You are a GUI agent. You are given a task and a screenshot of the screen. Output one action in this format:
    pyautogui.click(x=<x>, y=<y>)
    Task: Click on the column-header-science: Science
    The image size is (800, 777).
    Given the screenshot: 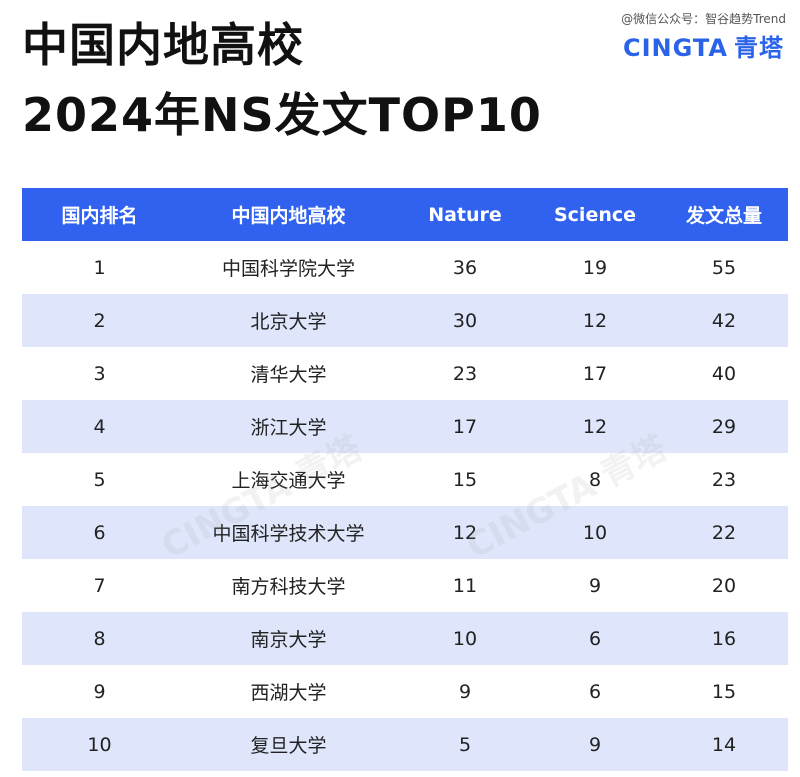 What is the action you would take?
    pyautogui.click(x=595, y=214)
    